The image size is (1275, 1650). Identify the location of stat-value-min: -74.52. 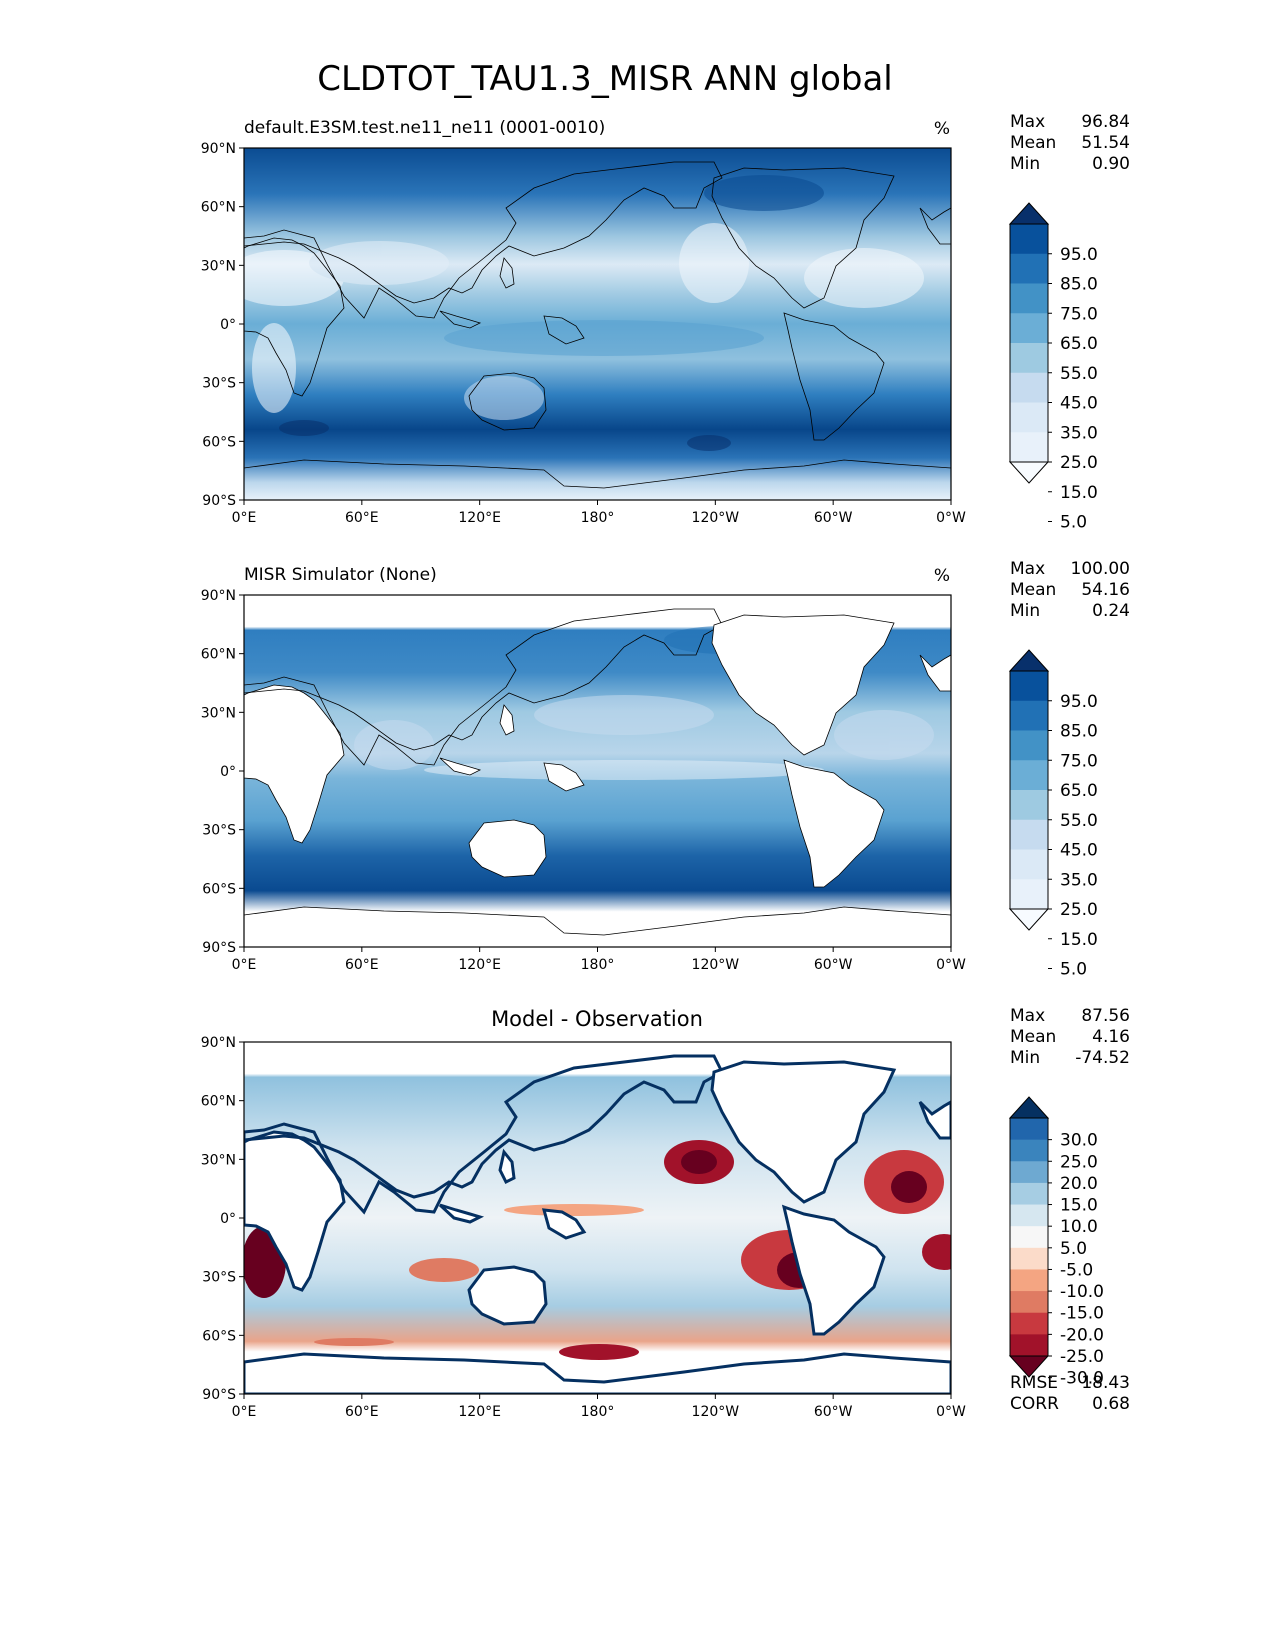
(1102, 1058).